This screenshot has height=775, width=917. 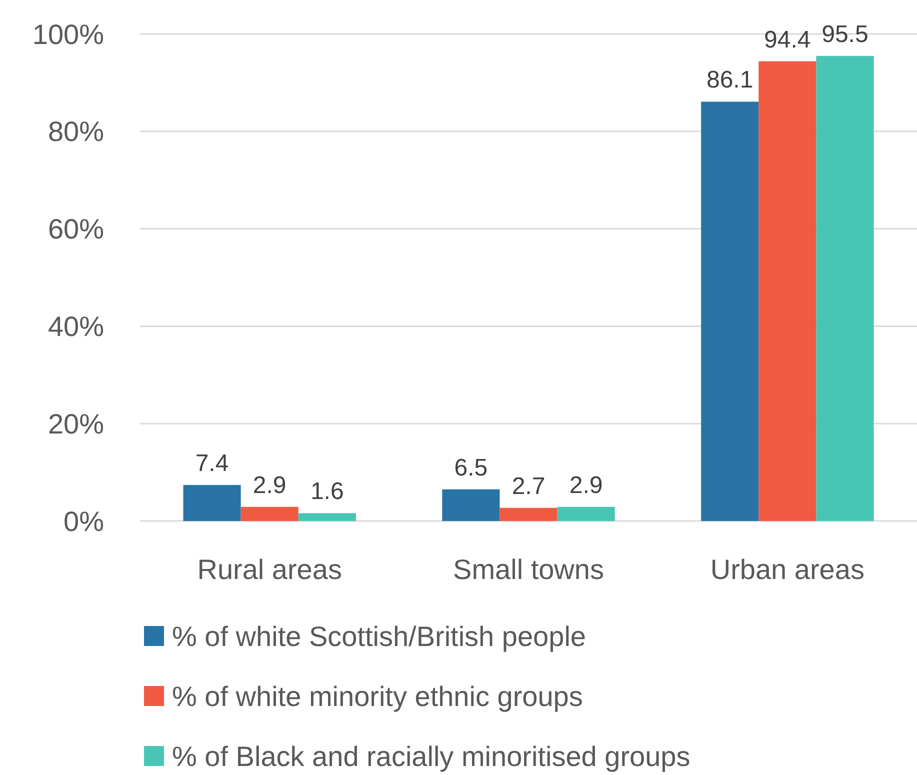 What do you see at coordinates (76, 229) in the screenshot?
I see `y-tick-label: 60%` at bounding box center [76, 229].